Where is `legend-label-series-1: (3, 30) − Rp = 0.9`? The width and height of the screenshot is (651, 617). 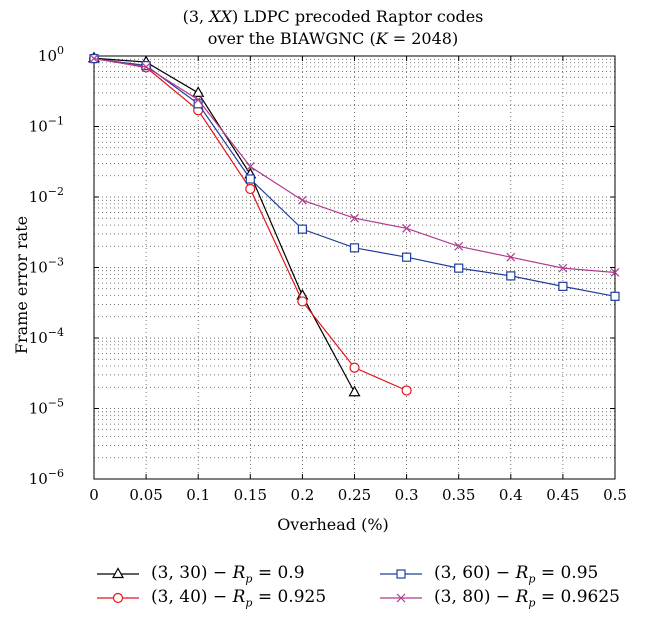
legend-label-series-1: (3, 30) − Rp = 0.9 is located at coordinates (228, 574).